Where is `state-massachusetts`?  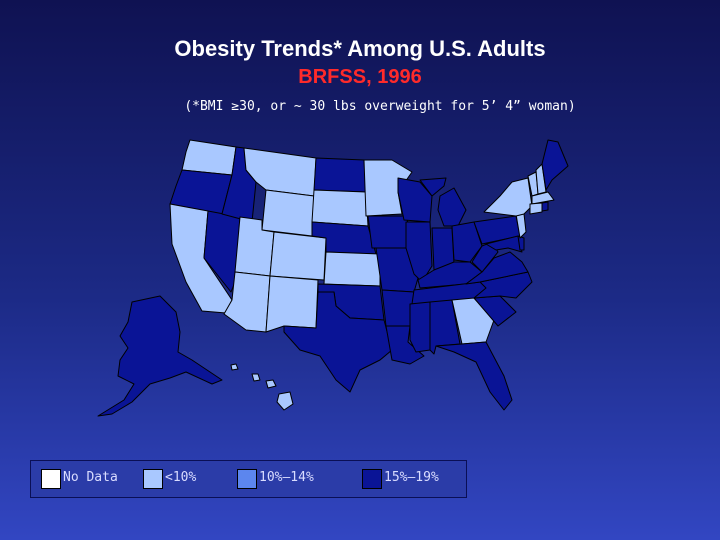 state-massachusetts is located at coordinates (543, 198).